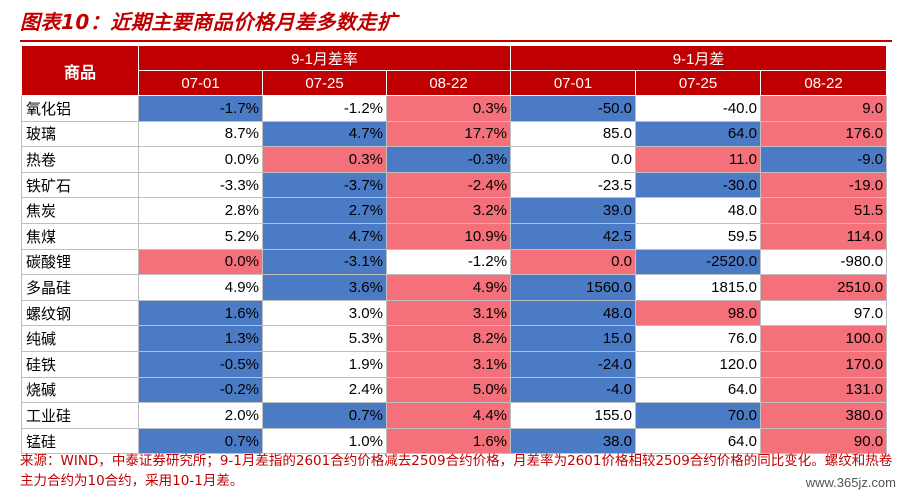  I want to click on table-row: 焦煤 5.2% 4.7% 10.9% 42.5 59.5 114.0, so click(454, 236).